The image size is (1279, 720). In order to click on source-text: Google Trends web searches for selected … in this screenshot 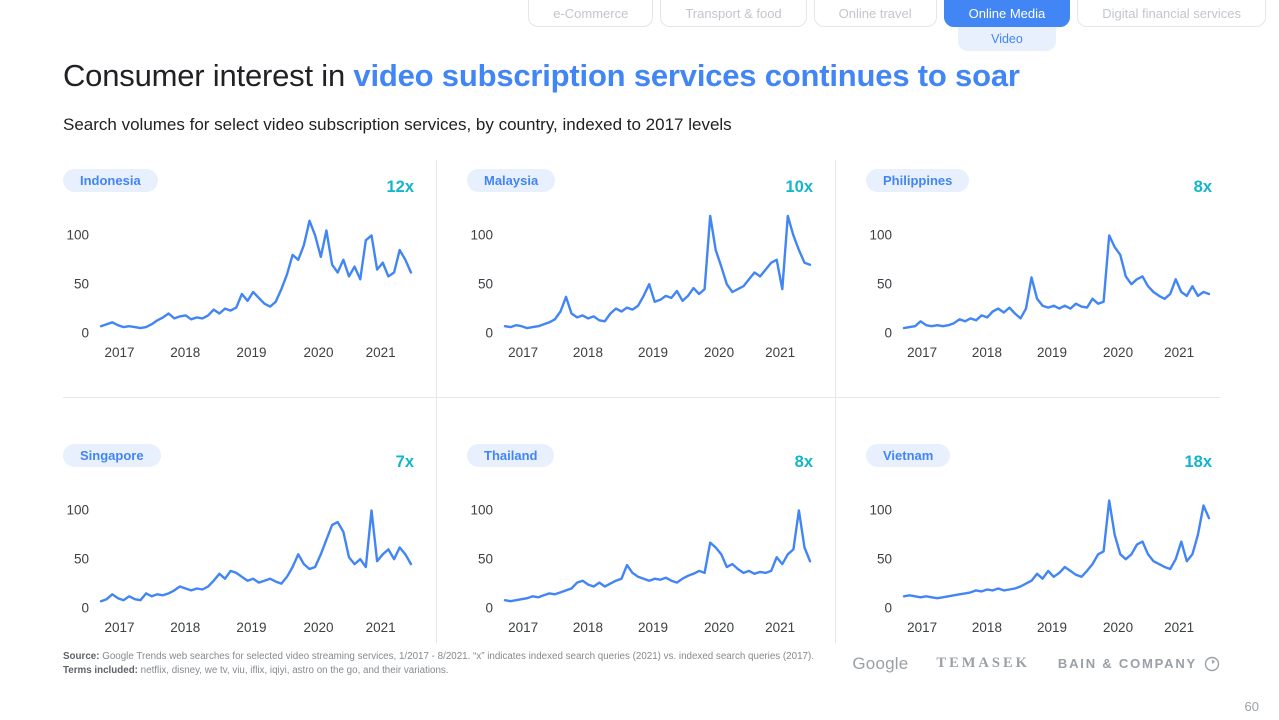, I will do `click(456, 656)`.